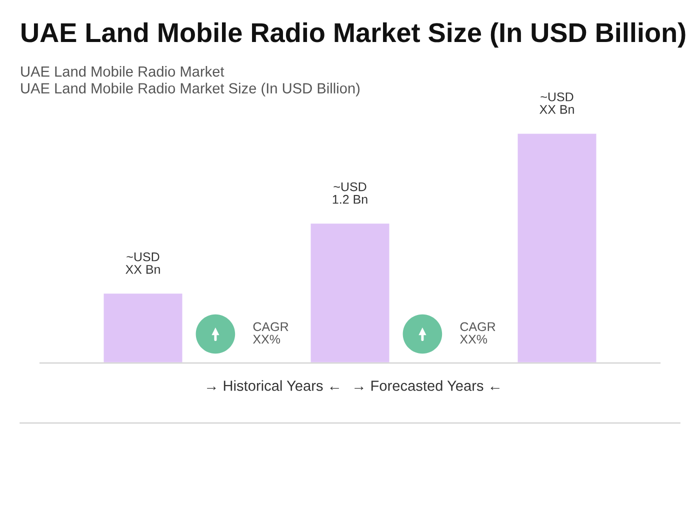 The width and height of the screenshot is (700, 520). Describe the element at coordinates (190, 81) in the screenshot. I see `chart-subtitle: UAE Land Mobile Radio Market UAE Land Mobile Radio Market Size (In USD Billion)` at that location.